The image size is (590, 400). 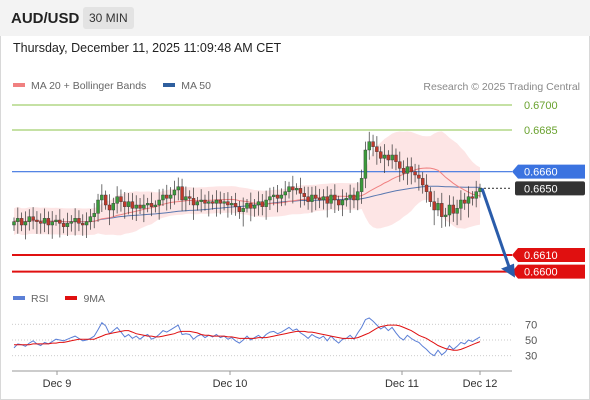 I want to click on last-price-tag, so click(x=550, y=188).